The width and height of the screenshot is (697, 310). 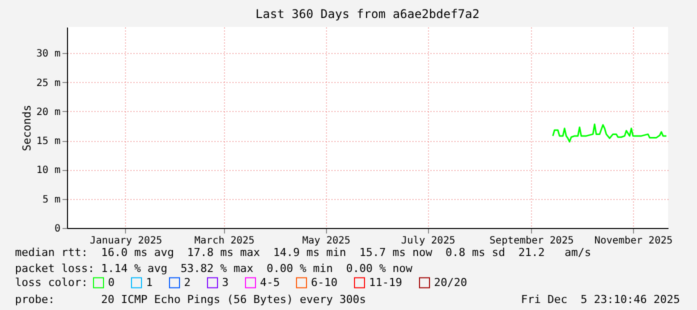 I want to click on y-tick-label: 25 m, so click(x=48, y=83).